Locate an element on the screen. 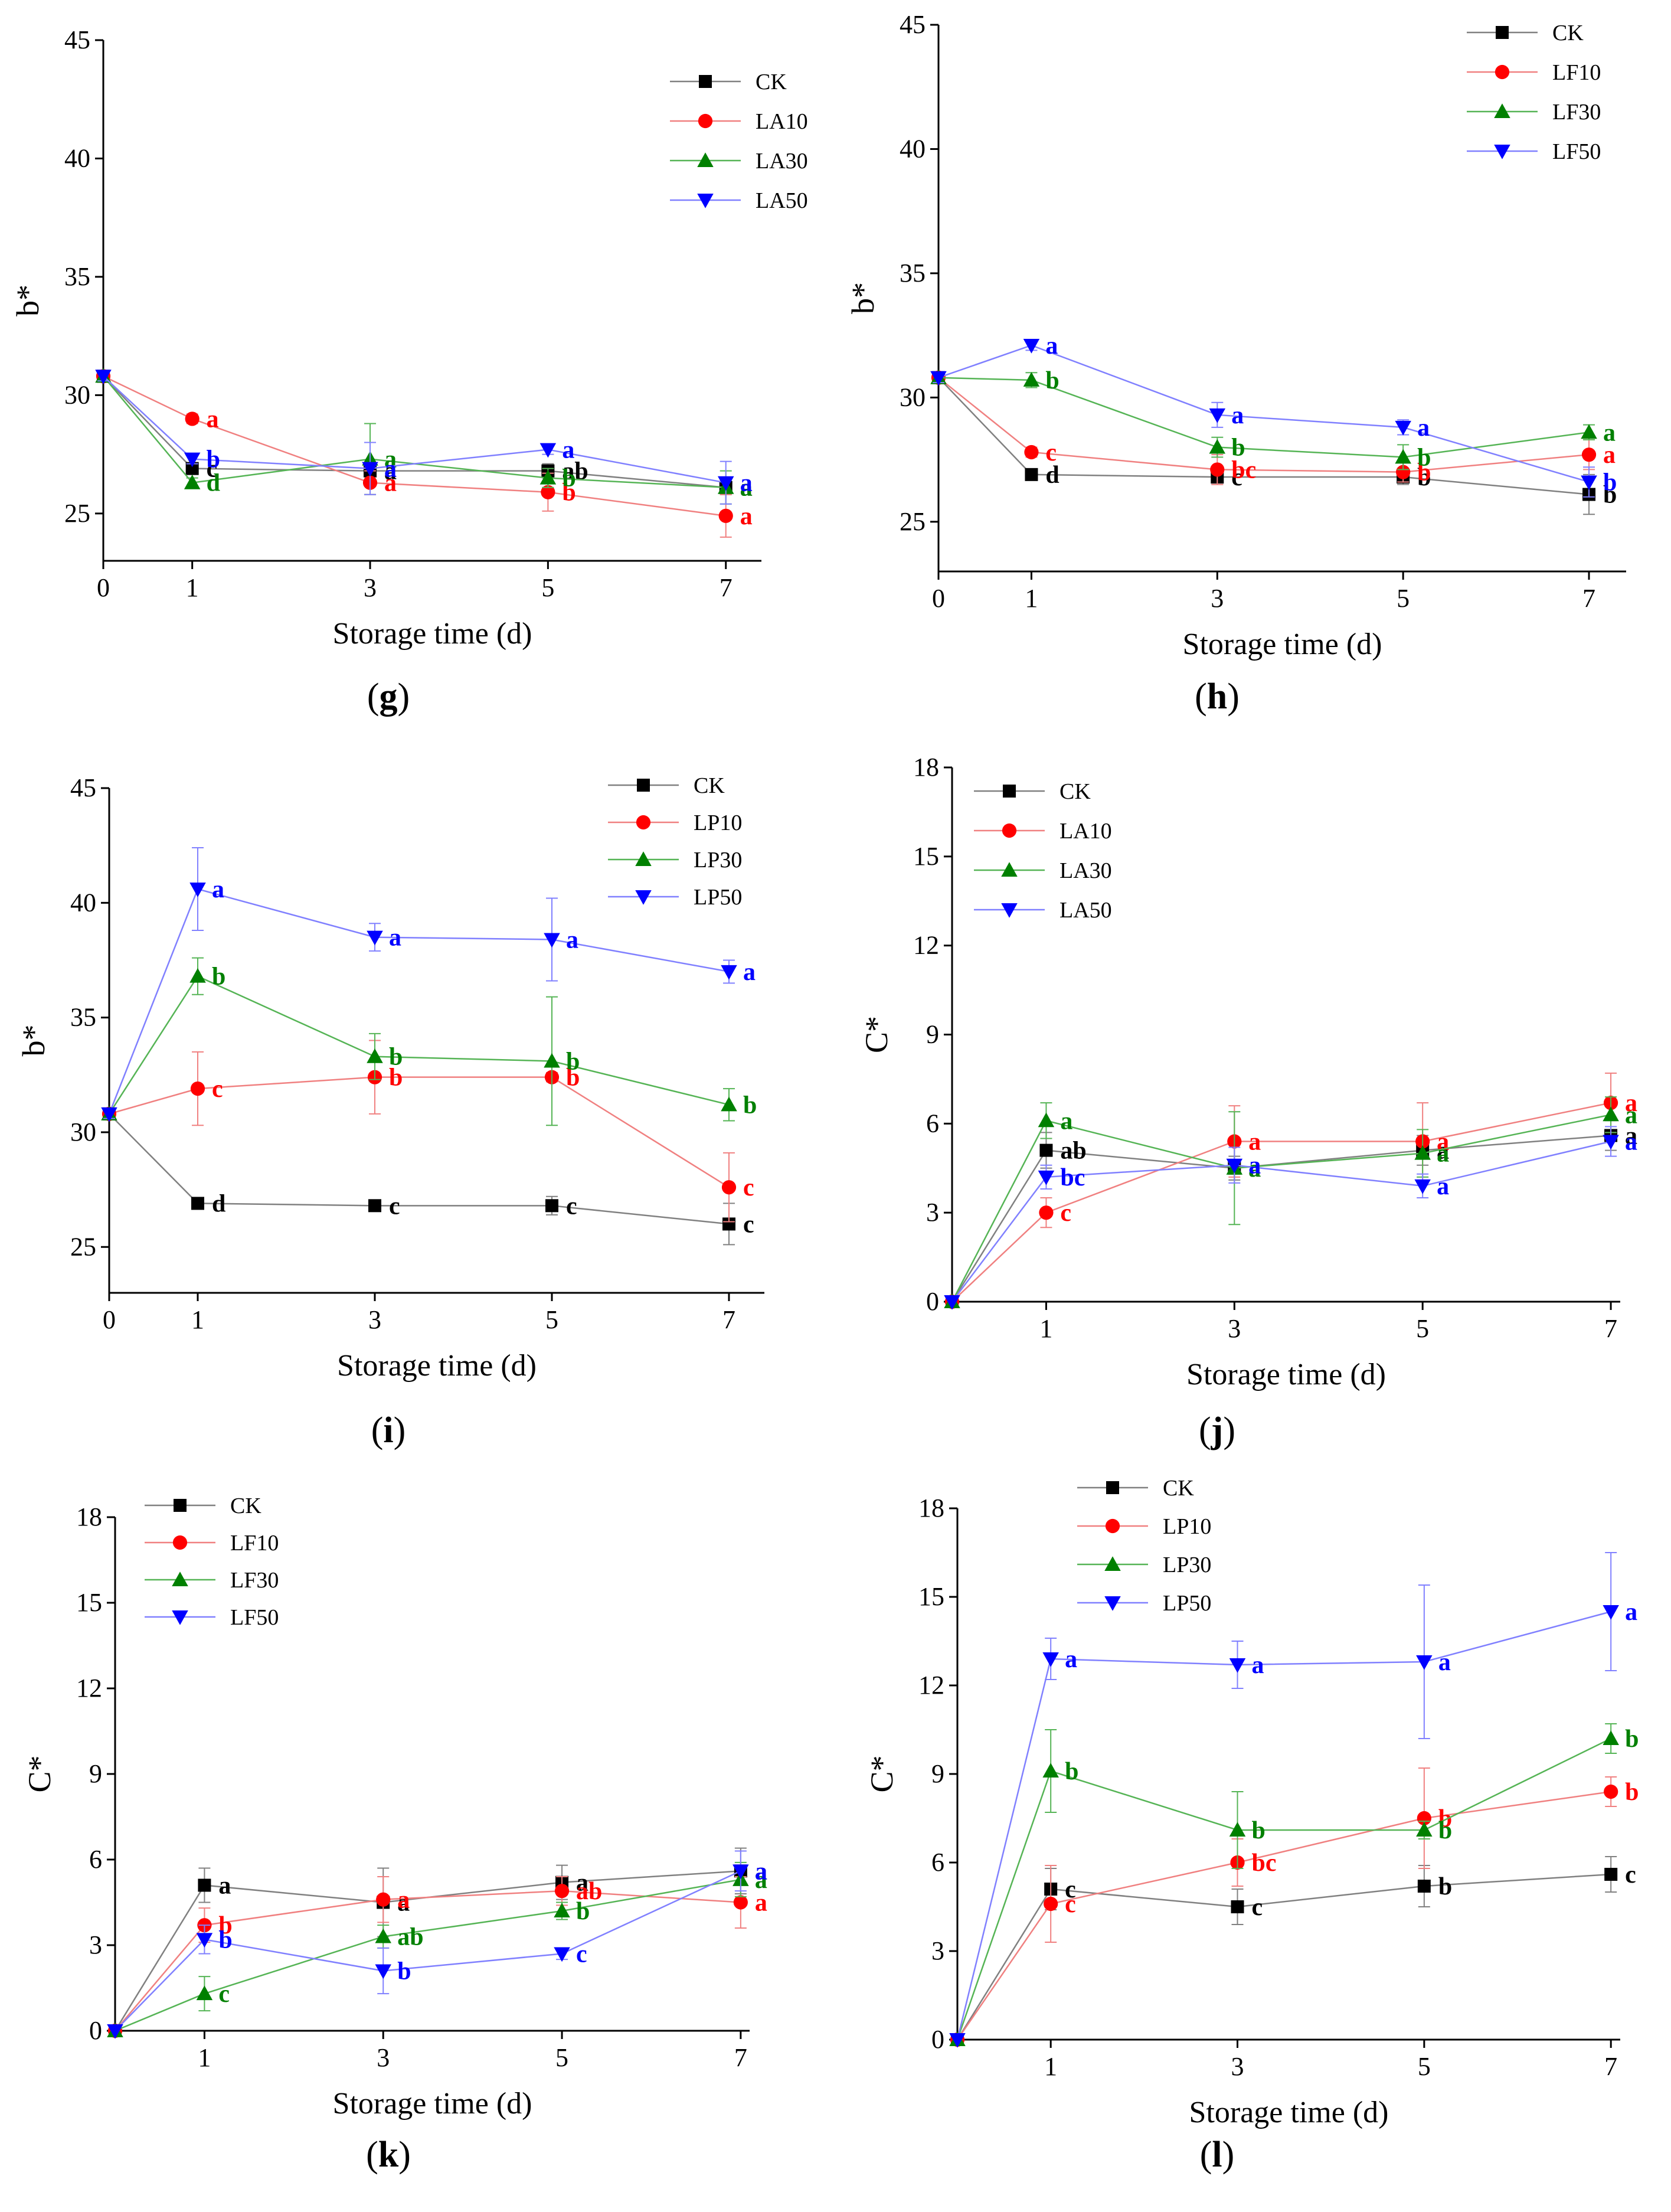 This screenshot has height=2212, width=1671. y-tick-label: 9 is located at coordinates (95, 1773).